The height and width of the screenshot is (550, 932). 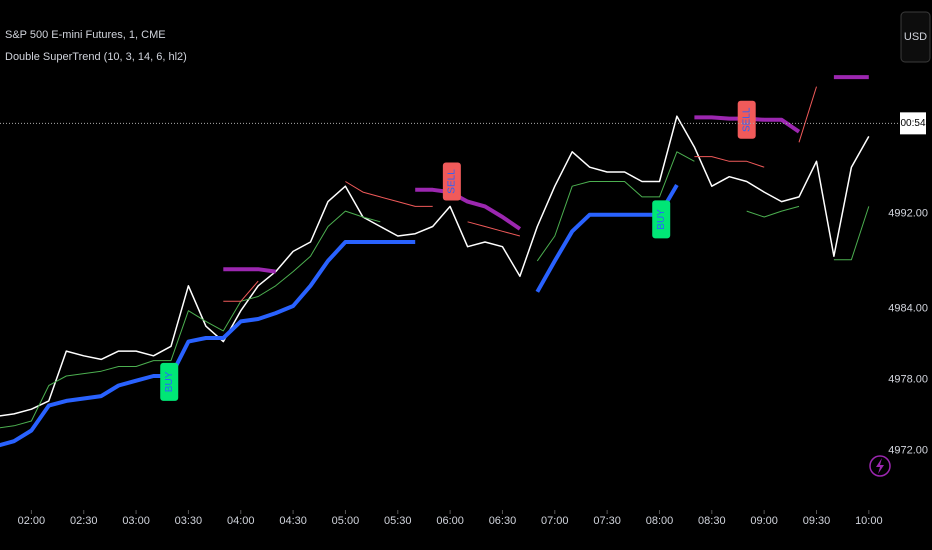 What do you see at coordinates (764, 521) in the screenshot?
I see `x-tick-label: 09:00` at bounding box center [764, 521].